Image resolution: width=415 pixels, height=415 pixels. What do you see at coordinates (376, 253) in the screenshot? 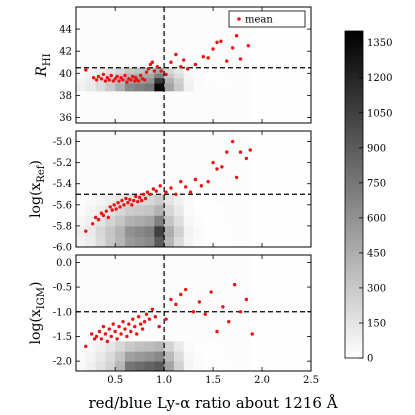
I see `colorbar-tick-label: 450` at bounding box center [376, 253].